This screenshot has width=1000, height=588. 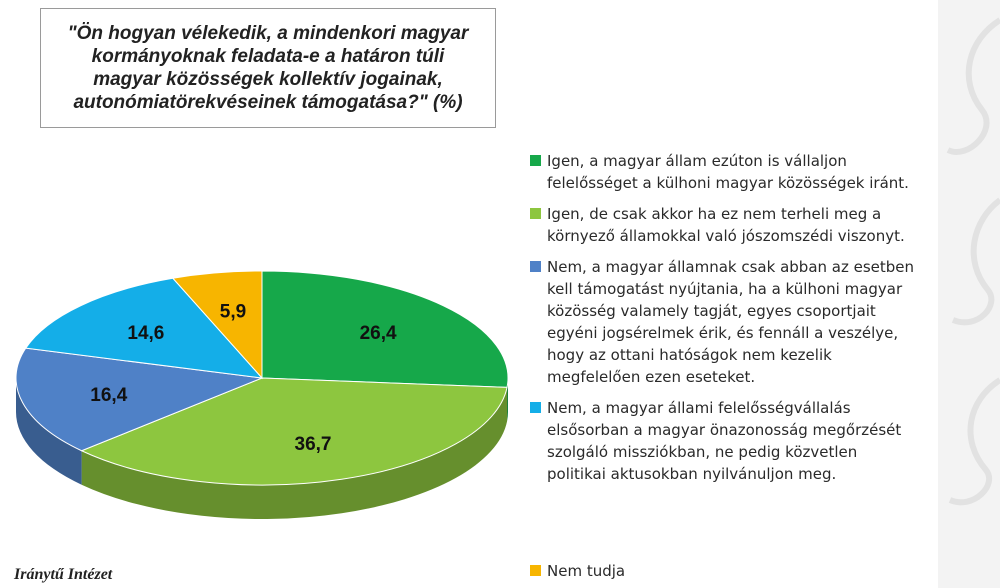 I want to click on pie-data-label: 14,6, so click(x=145, y=333).